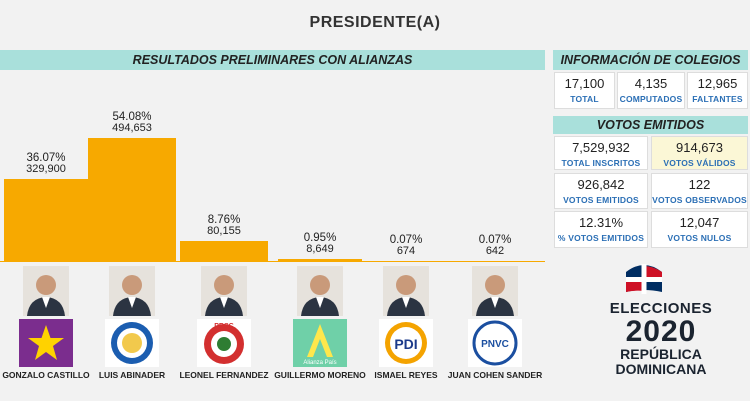 This screenshot has height=401, width=750. Describe the element at coordinates (272, 261) in the screenshot. I see `chart-baseline` at that location.